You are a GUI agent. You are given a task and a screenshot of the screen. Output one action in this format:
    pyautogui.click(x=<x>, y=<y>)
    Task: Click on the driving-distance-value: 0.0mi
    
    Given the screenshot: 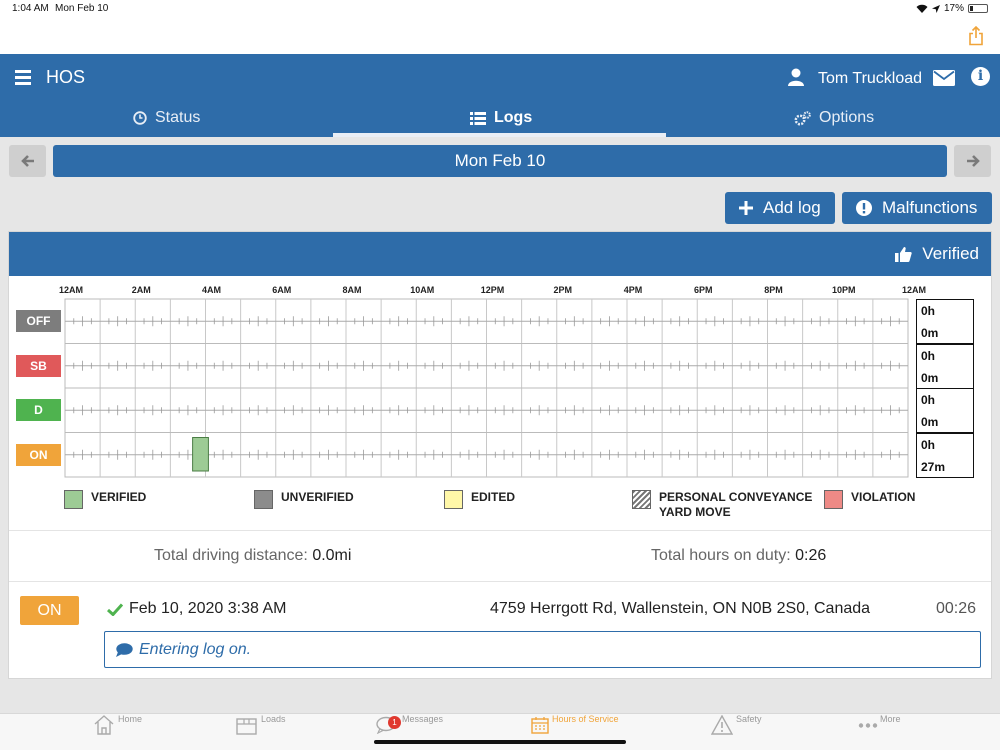 What is the action you would take?
    pyautogui.click(x=332, y=555)
    